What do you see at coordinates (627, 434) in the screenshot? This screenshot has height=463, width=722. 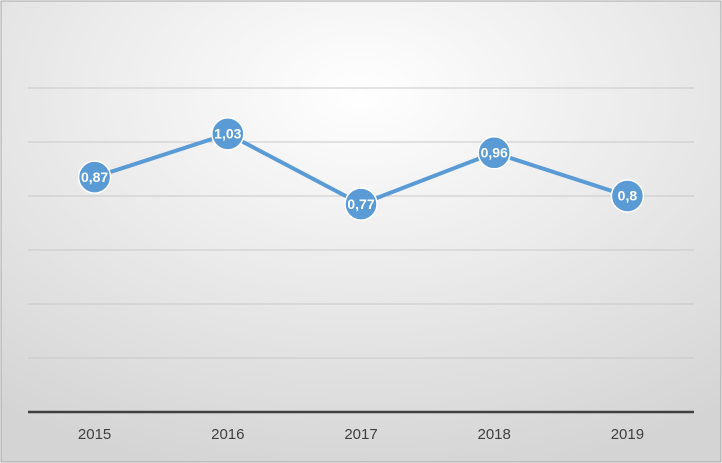 I see `x-tick-label: 2019` at bounding box center [627, 434].